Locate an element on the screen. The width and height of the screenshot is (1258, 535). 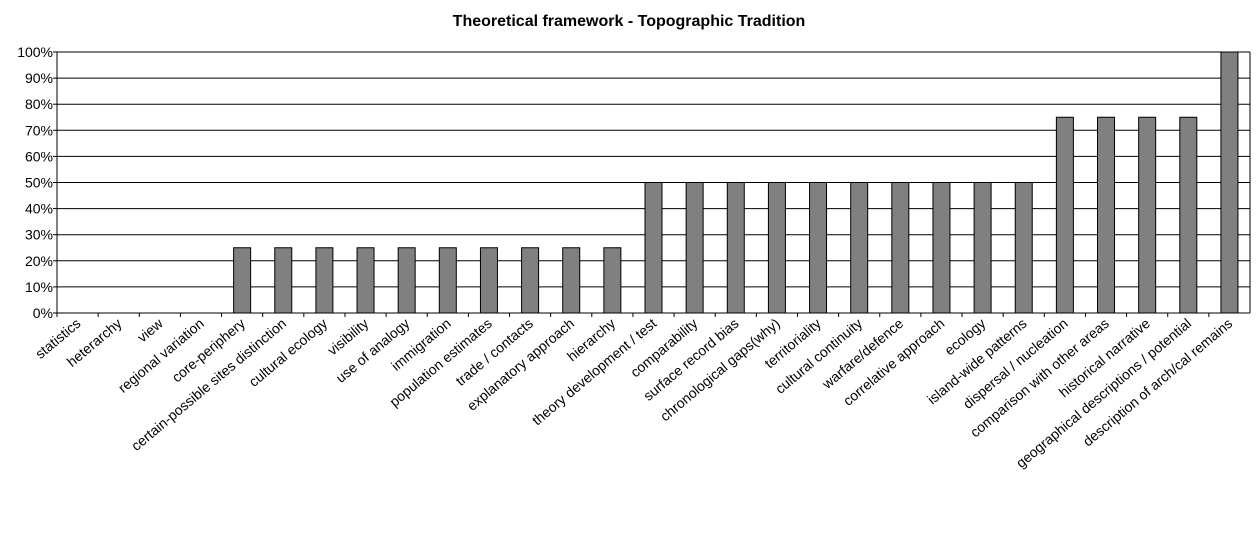
y-tick-label: 80% is located at coordinates (39, 104).